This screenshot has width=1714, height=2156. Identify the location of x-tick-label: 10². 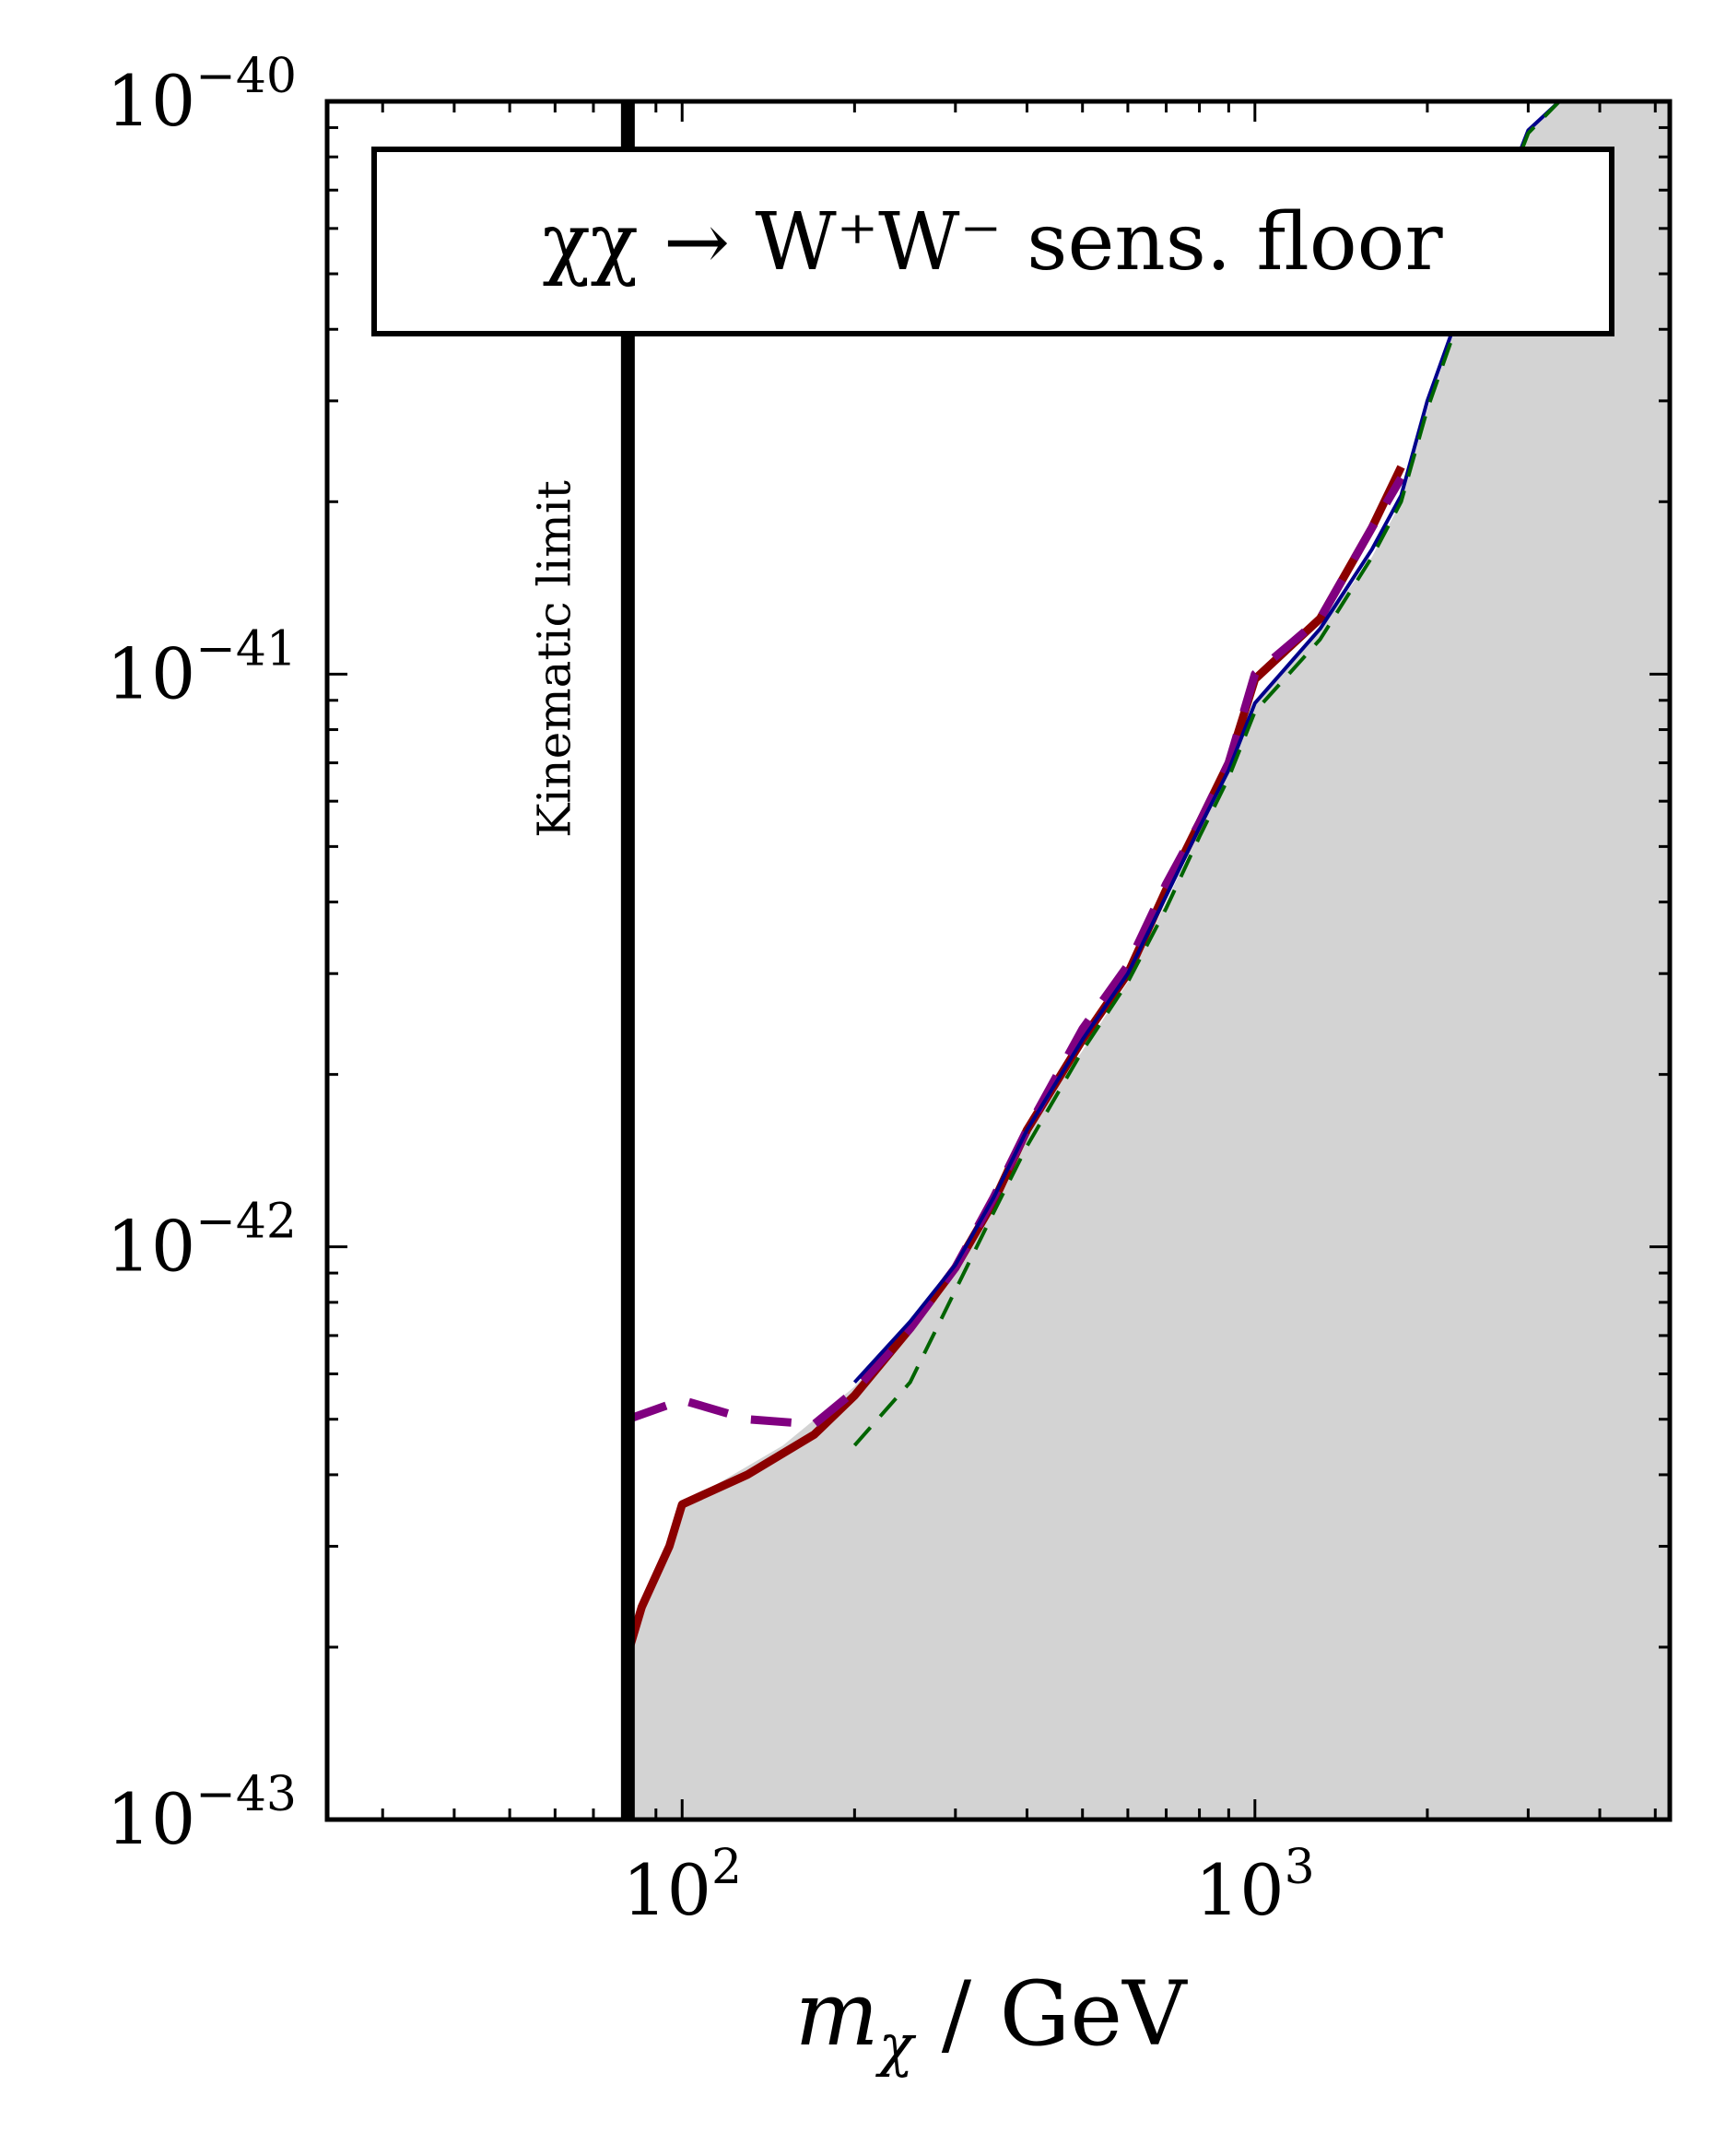
(682, 1885).